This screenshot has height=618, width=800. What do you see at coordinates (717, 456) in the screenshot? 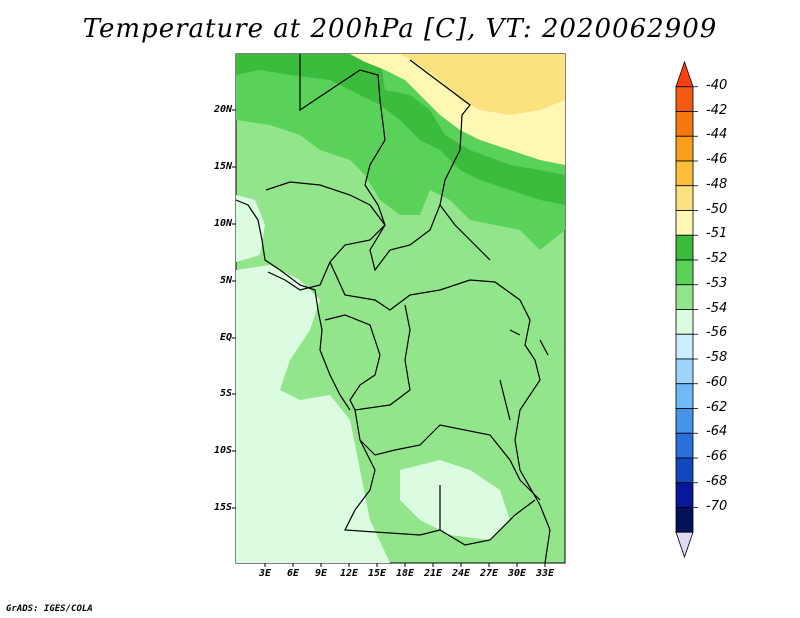
I see `colorbar-label: -66` at bounding box center [717, 456].